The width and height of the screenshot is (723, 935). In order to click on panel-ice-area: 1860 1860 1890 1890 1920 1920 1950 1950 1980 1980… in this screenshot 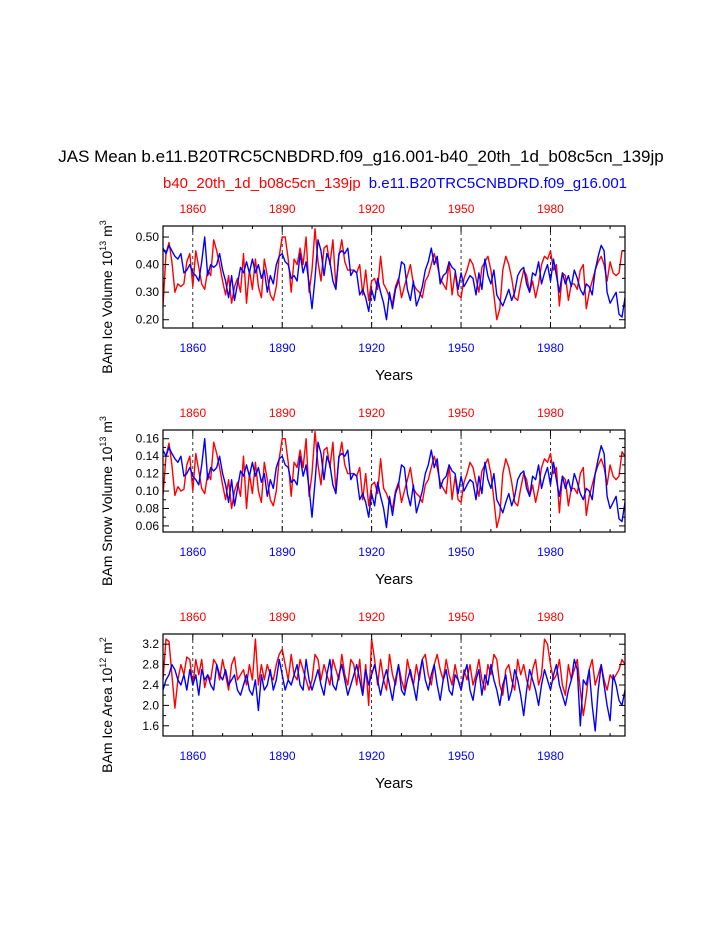, I will do `click(362, 701)`.